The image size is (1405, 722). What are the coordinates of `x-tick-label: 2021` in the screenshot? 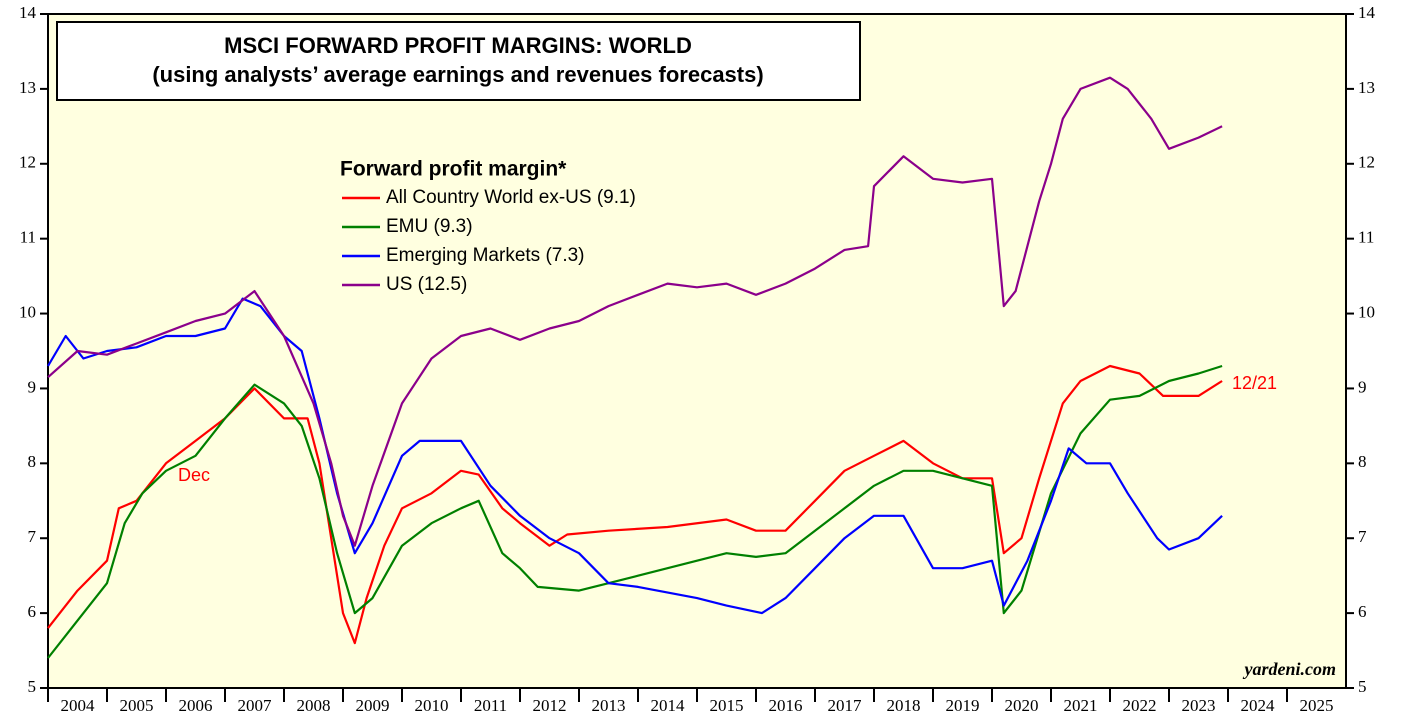 It's located at (1081, 705).